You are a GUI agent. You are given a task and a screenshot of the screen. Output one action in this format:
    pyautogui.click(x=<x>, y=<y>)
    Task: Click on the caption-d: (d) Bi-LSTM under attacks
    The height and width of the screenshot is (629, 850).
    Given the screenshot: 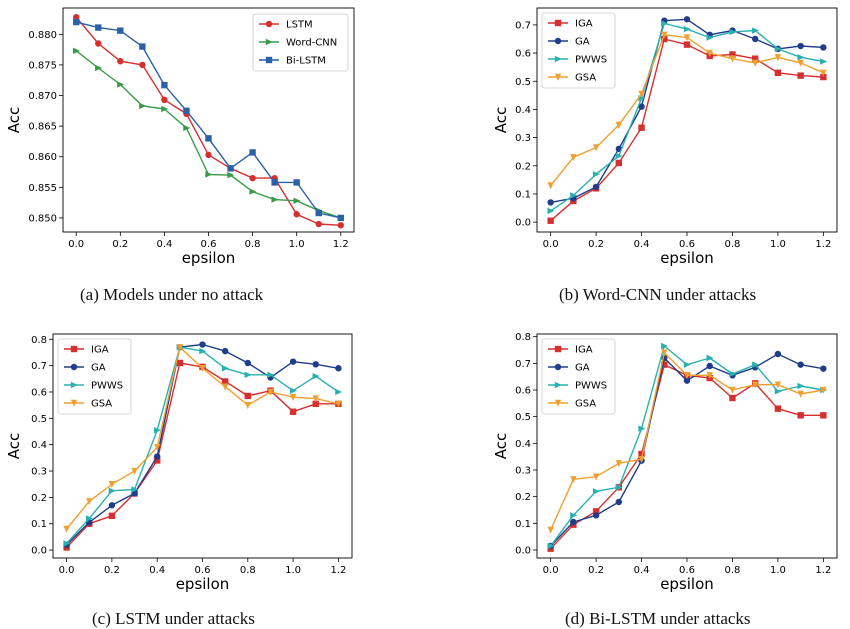 What is the action you would take?
    pyautogui.click(x=658, y=618)
    